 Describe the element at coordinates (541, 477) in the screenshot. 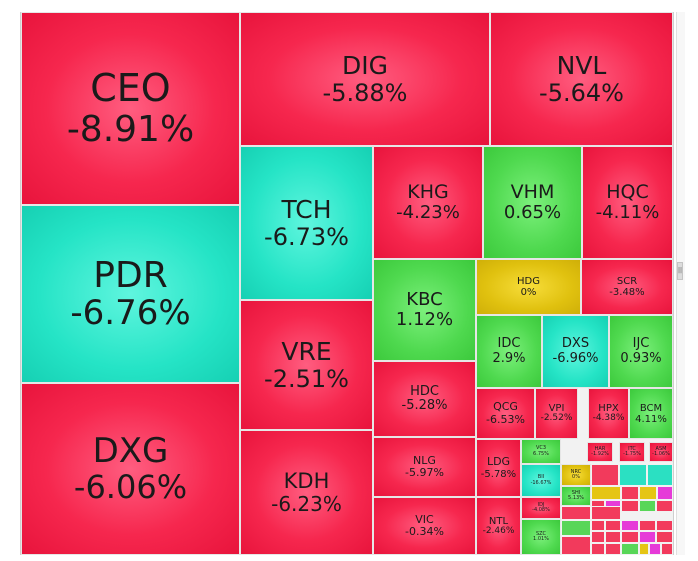

I see `tile-ticker: BII` at that location.